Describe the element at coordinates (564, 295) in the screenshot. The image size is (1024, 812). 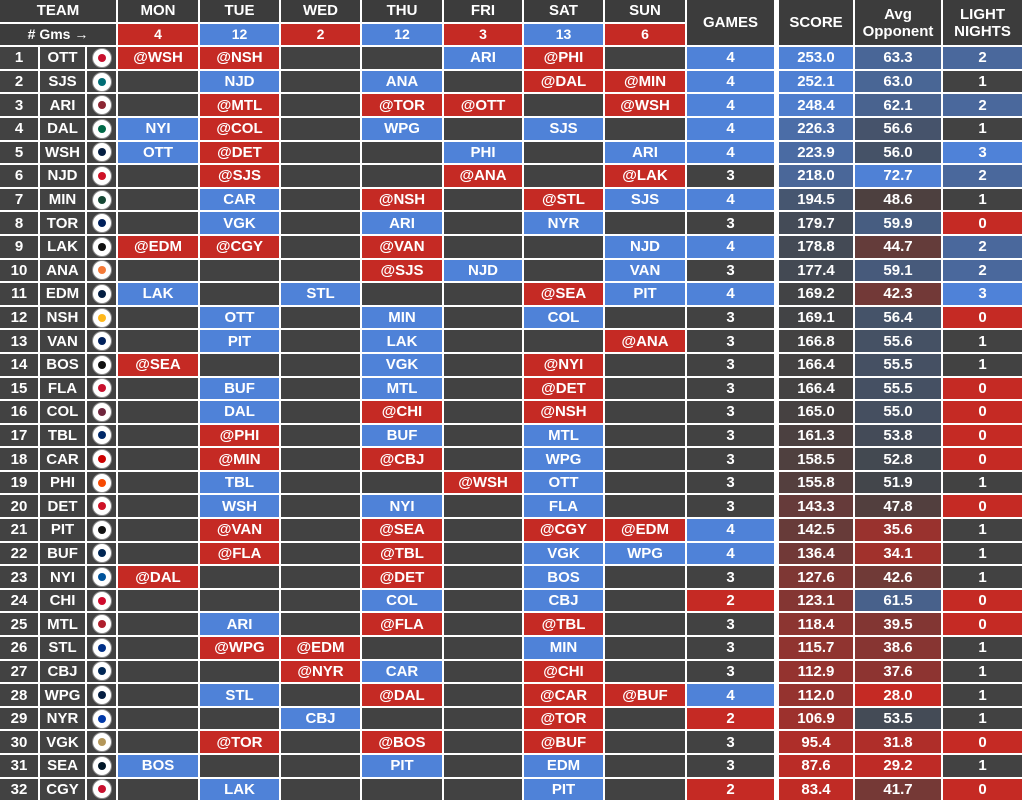
I see `matchup-cell-sat: @SEA` at that location.